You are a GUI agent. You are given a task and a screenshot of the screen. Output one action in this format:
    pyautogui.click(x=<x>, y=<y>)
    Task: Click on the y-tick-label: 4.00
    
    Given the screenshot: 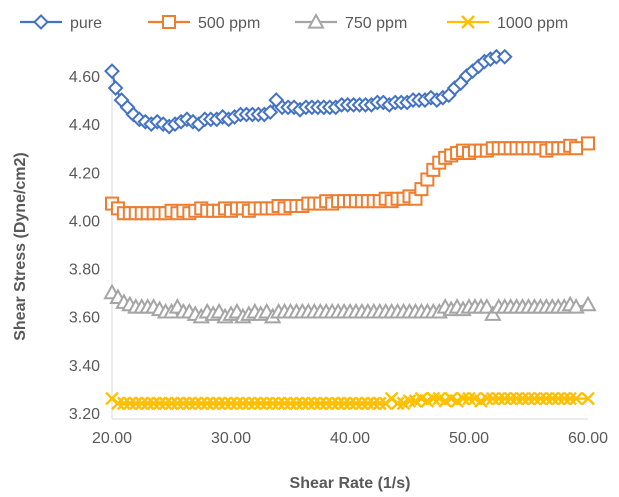 What is the action you would take?
    pyautogui.click(x=84, y=221)
    